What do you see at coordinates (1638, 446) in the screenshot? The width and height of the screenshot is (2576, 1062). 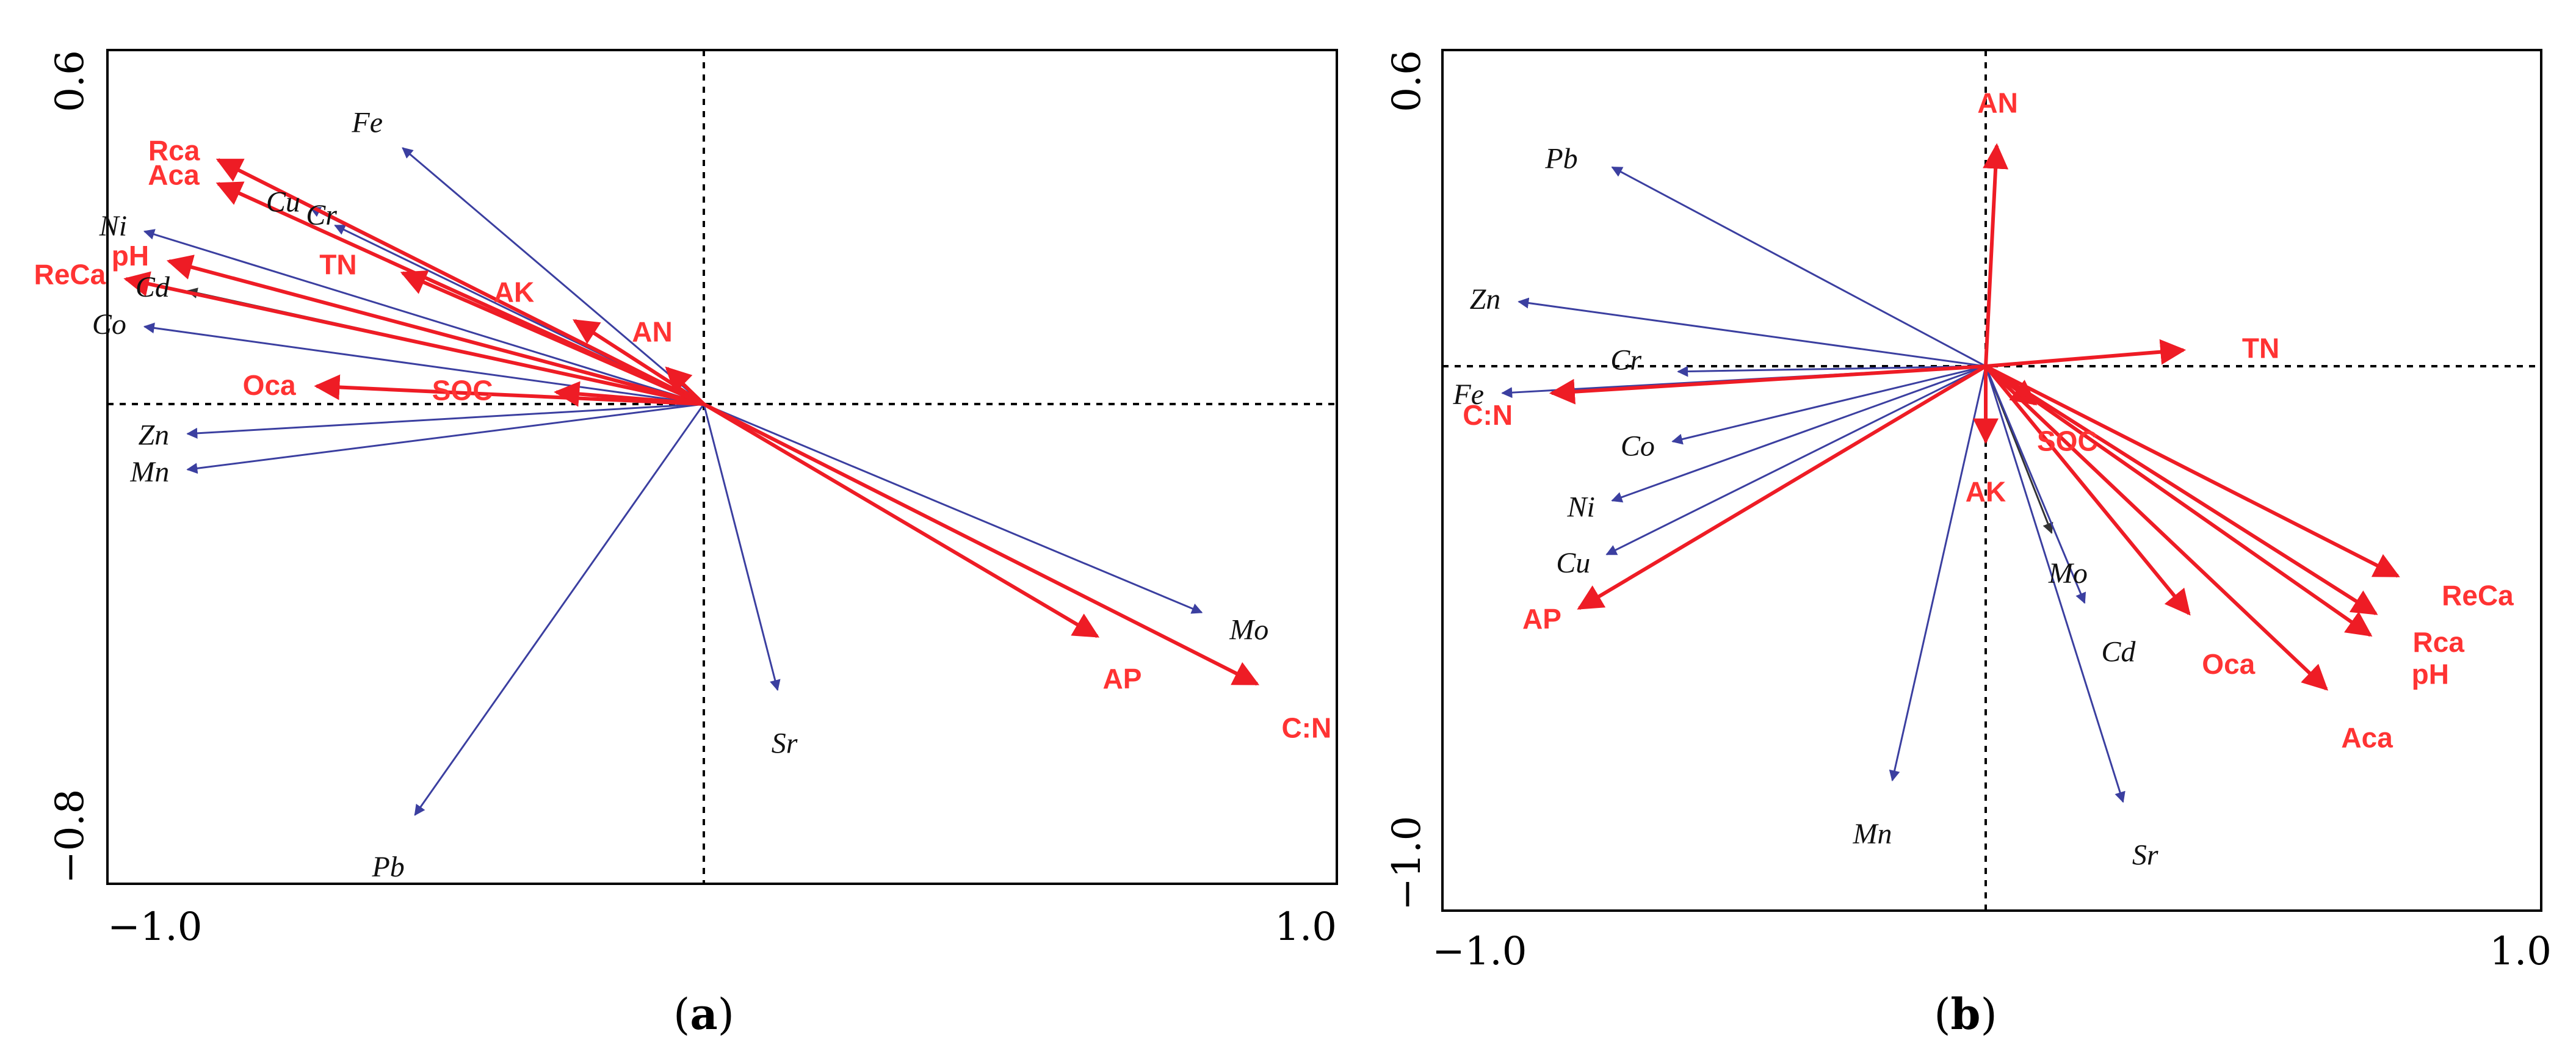 I see `panel-b-species-label-co: Co` at bounding box center [1638, 446].